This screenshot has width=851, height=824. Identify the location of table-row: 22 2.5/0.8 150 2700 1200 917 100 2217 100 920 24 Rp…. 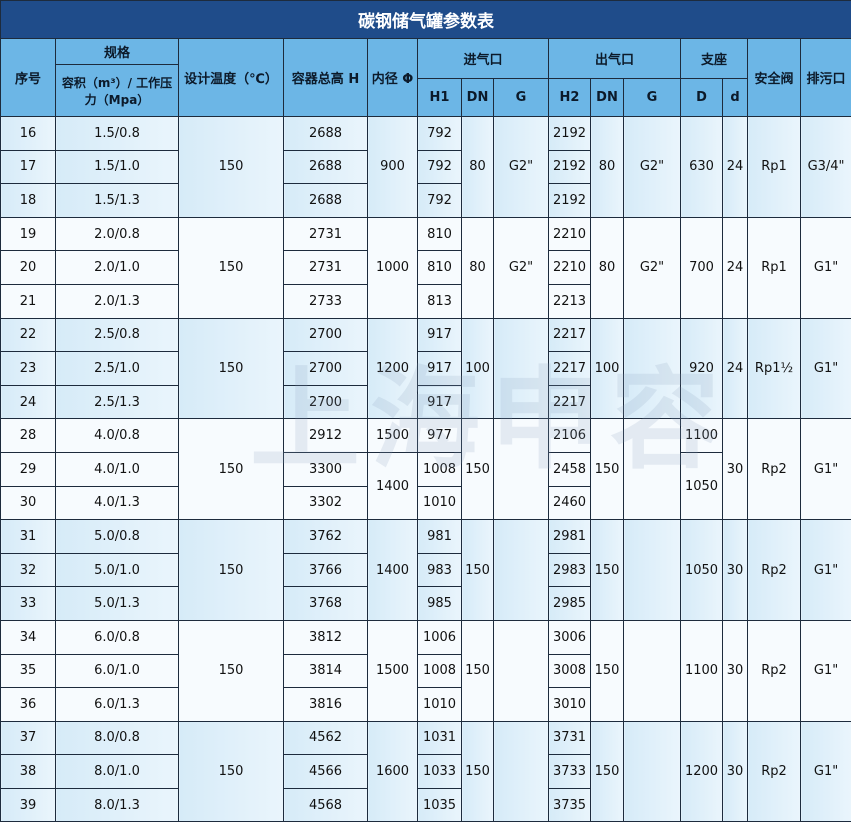
(425, 368).